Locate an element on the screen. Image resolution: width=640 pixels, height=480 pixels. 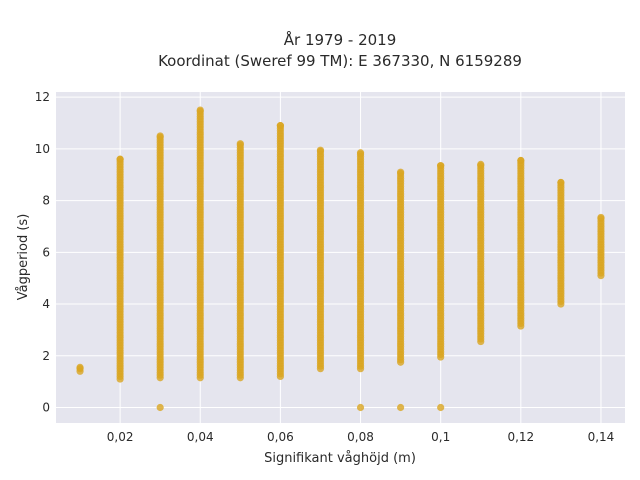
x-tick-label: 0,08 is located at coordinates (360, 437).